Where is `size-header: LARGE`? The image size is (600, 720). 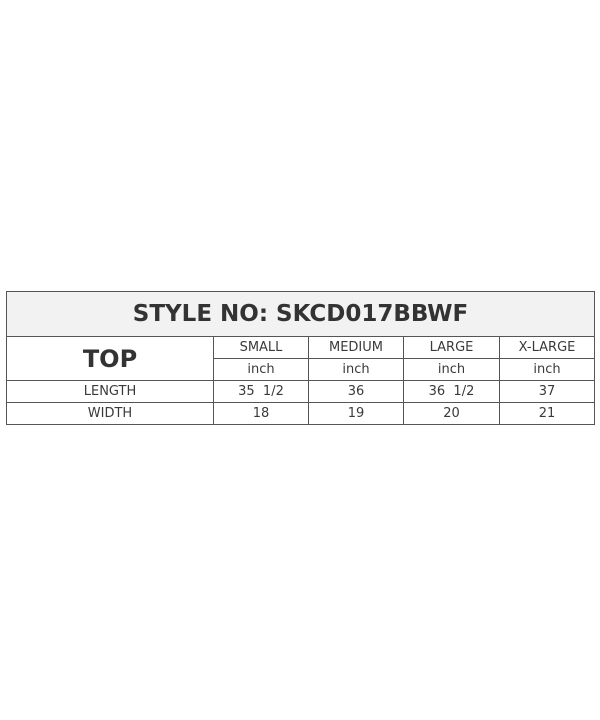
size-header: LARGE is located at coordinates (451, 347).